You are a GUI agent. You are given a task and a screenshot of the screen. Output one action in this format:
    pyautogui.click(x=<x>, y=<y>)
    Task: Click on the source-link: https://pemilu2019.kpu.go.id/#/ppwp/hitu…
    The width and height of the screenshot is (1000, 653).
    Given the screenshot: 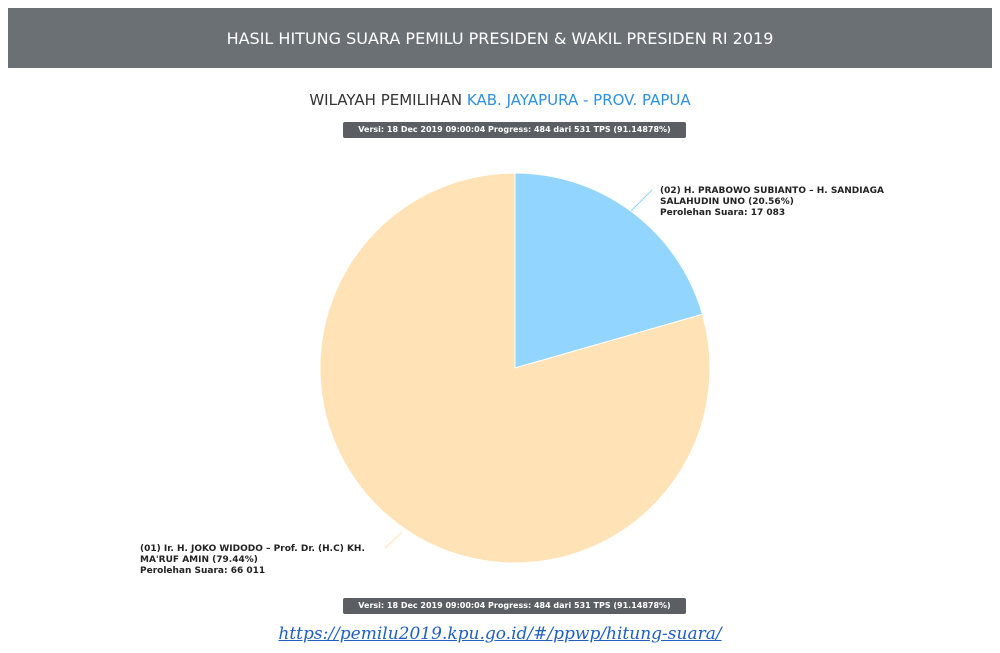 What is the action you would take?
    pyautogui.click(x=500, y=634)
    